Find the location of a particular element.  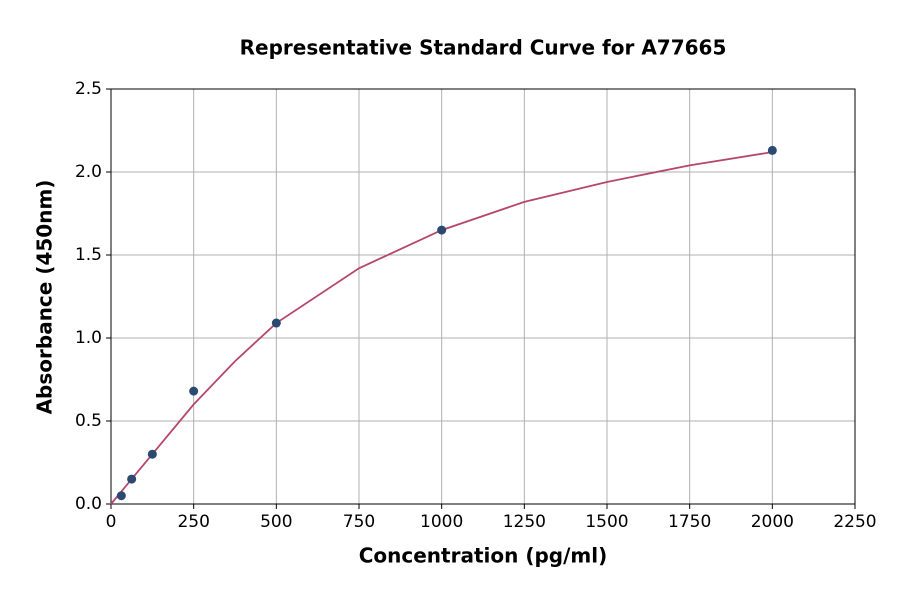

x-tick-label: 1500 is located at coordinates (606, 522).